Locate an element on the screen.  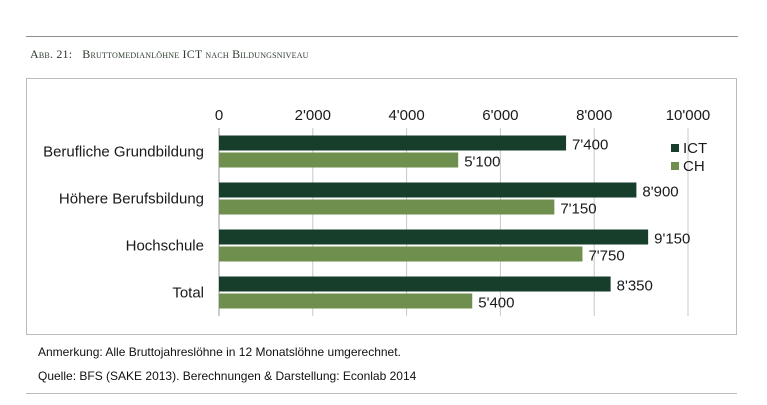
legend-label-ict: ICT is located at coordinates (695, 148).